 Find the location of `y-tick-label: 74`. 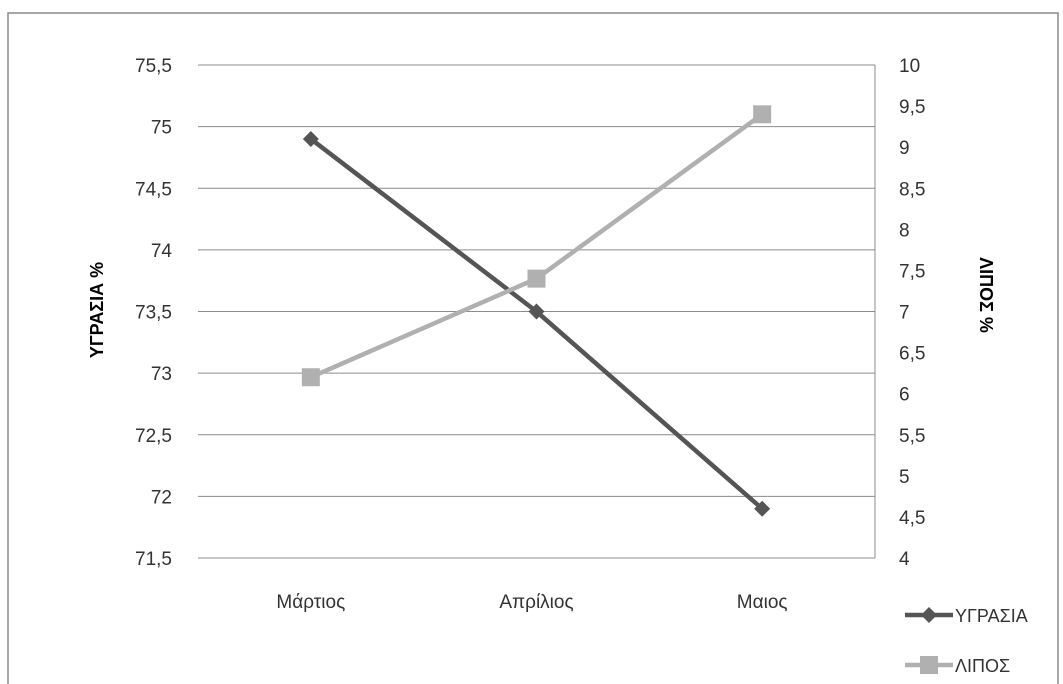

y-tick-label: 74 is located at coordinates (162, 251).